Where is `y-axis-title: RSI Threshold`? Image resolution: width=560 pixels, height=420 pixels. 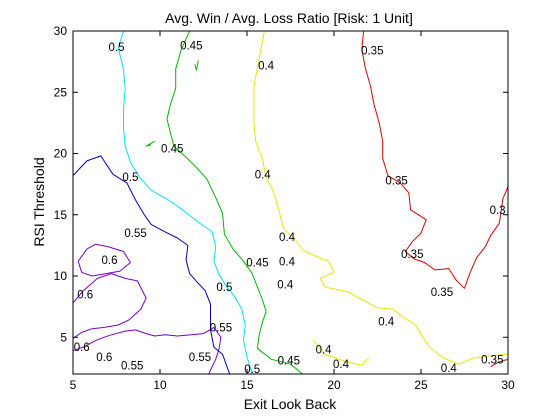
y-axis-title: RSI Threshold is located at coordinates (39, 201).